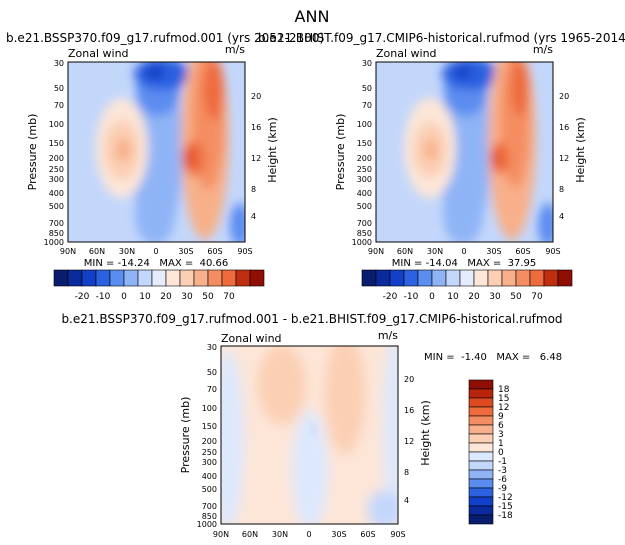 The image size is (625, 545). I want to click on colorbar-label: 10, so click(145, 297).